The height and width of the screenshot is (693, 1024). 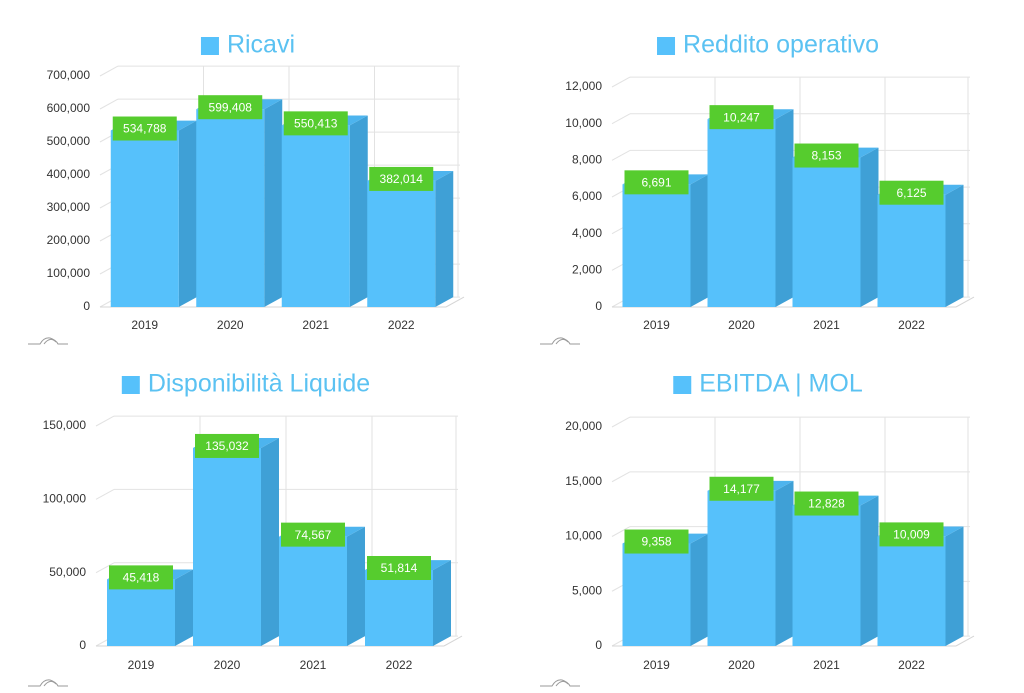 I want to click on bar: 74,567, so click(x=322, y=584).